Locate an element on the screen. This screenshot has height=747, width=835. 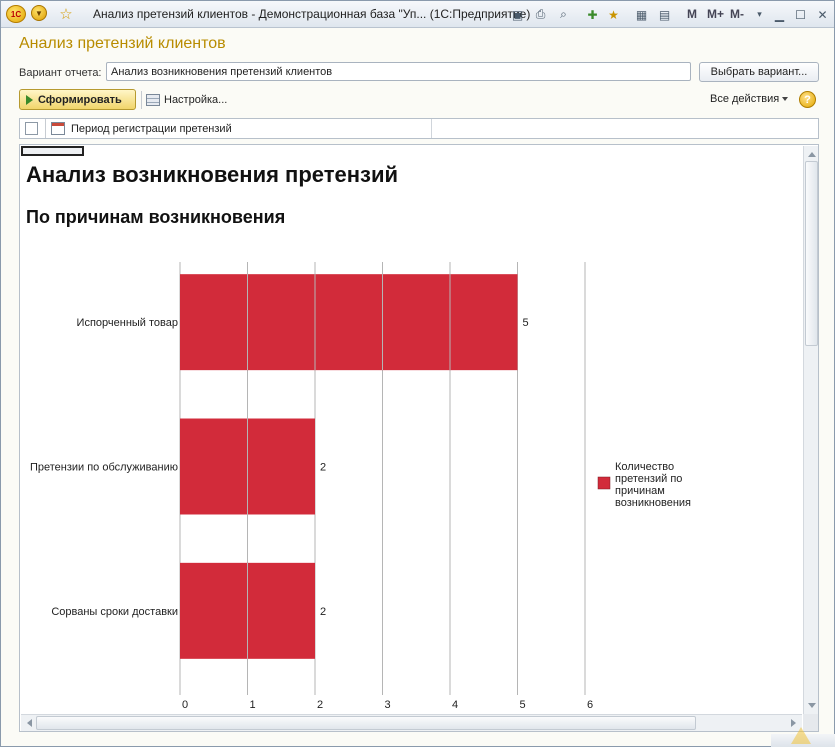
app-logo-icon: 1С is located at coordinates (16, 14).